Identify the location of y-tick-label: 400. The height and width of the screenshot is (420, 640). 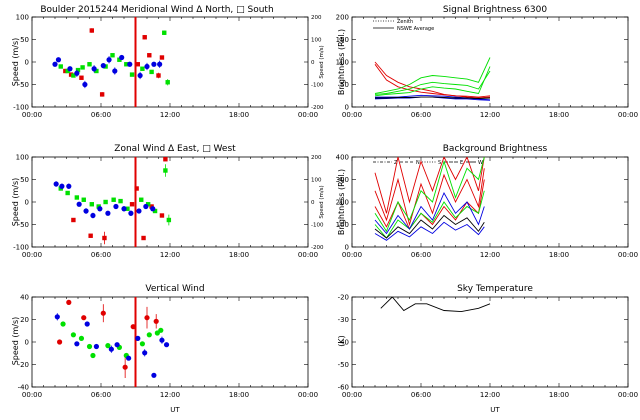
(342, 158).